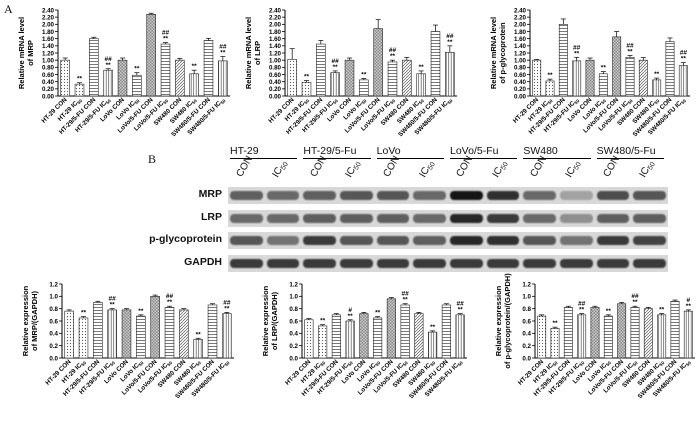  What do you see at coordinates (275, 25) in the screenshot?
I see `y-tick-label: 2.00` at bounding box center [275, 25].